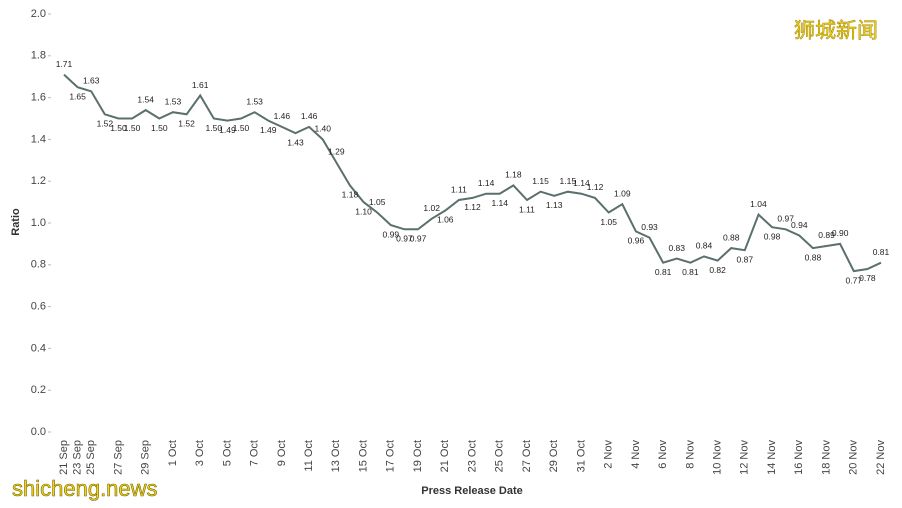 The width and height of the screenshot is (902, 508). I want to click on data-label: 0.83, so click(676, 248).